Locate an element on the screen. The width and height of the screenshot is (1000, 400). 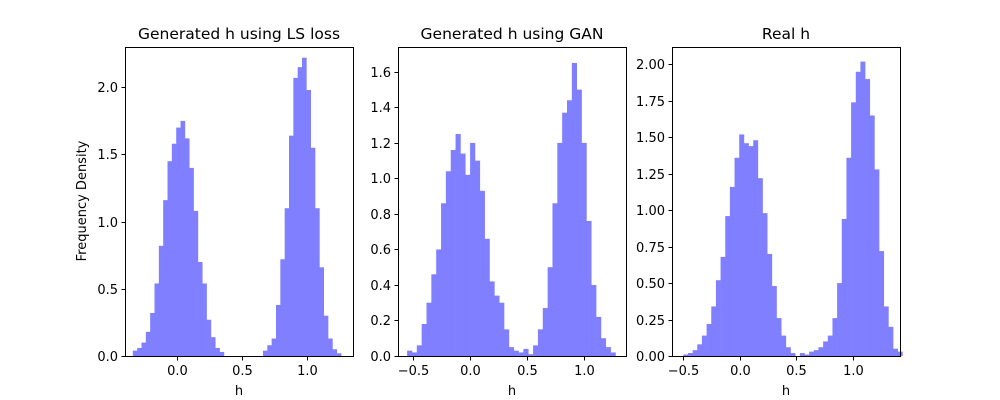
y-tick-label: 2.00 is located at coordinates (650, 65).